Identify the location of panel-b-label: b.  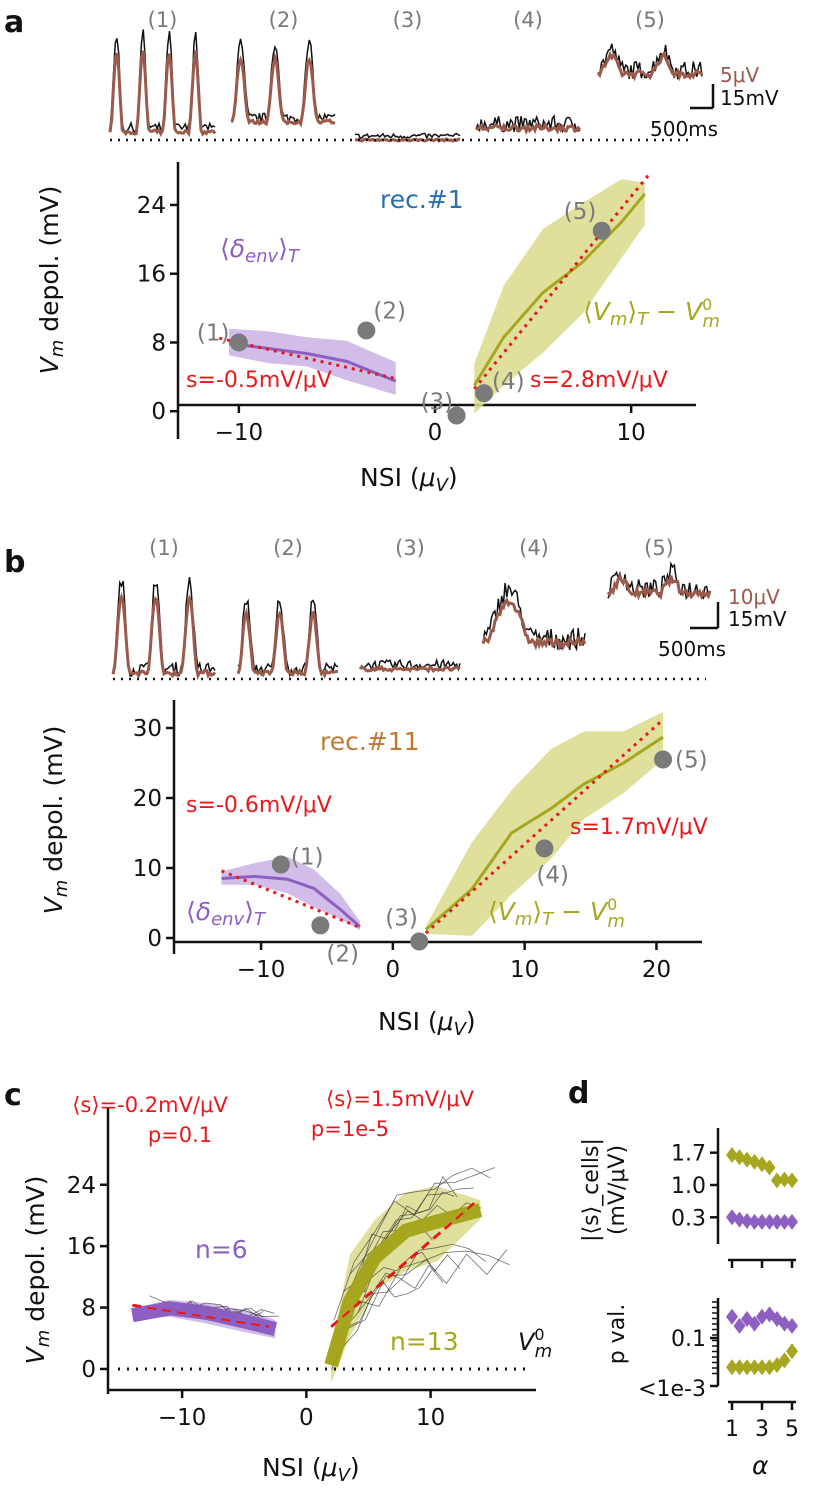
(14, 562).